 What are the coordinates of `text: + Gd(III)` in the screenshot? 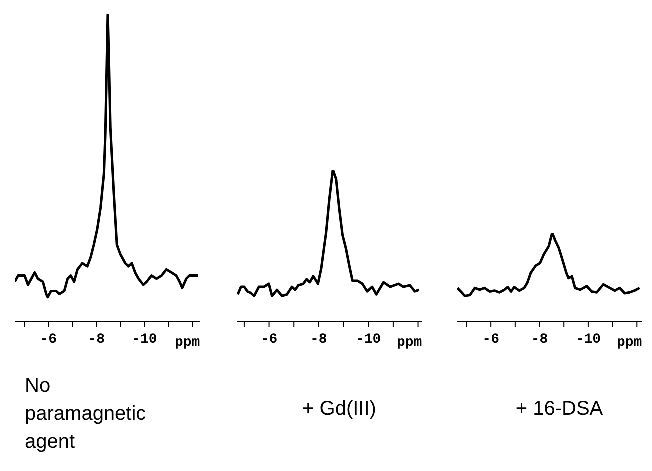 It's located at (340, 409).